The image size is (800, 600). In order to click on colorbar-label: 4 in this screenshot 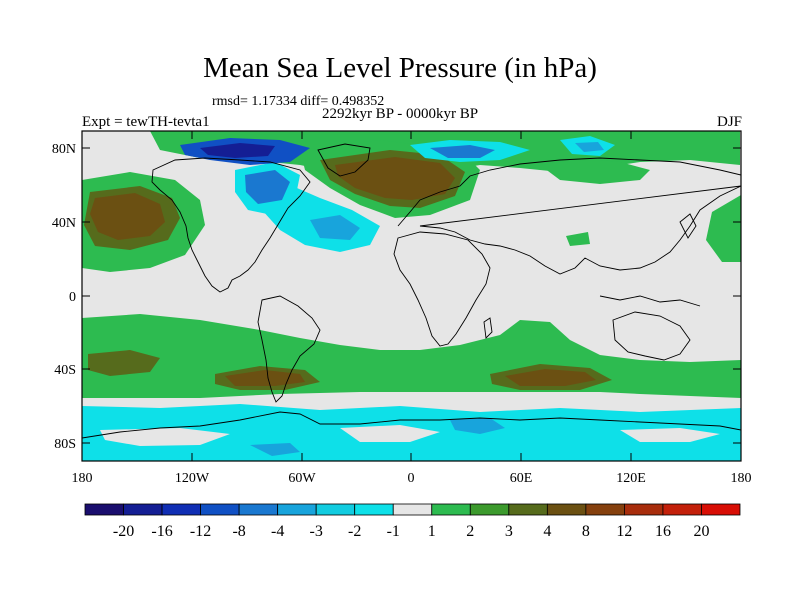, I will do `click(547, 531)`.